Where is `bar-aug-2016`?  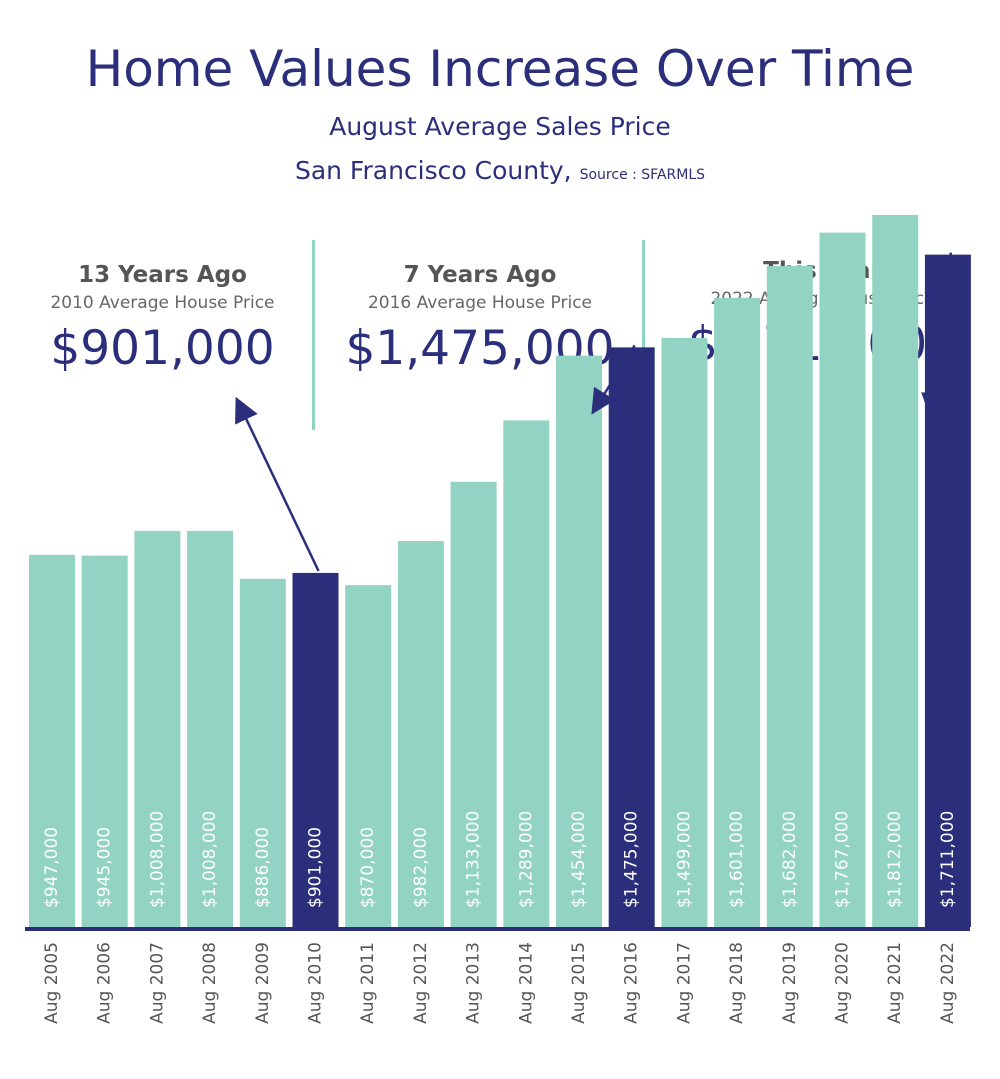
bar-aug-2016 is located at coordinates (631, 637).